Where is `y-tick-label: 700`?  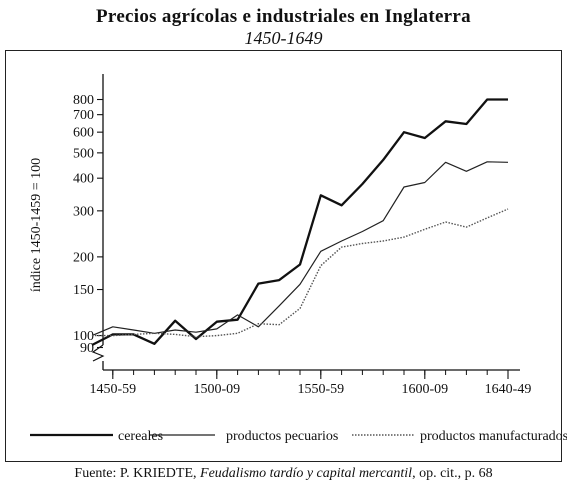 y-tick-label: 700 is located at coordinates (83, 115).